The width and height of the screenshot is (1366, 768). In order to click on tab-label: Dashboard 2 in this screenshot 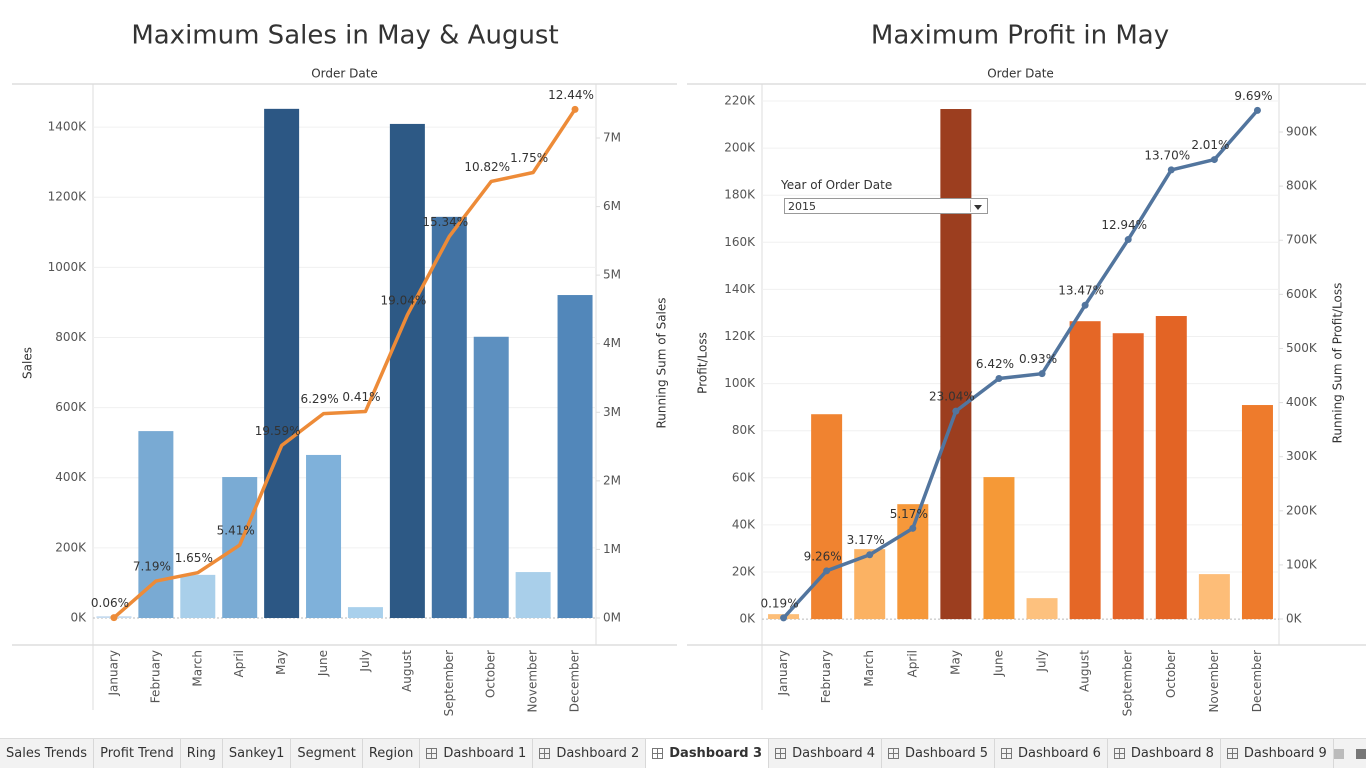, I will do `click(598, 753)`.